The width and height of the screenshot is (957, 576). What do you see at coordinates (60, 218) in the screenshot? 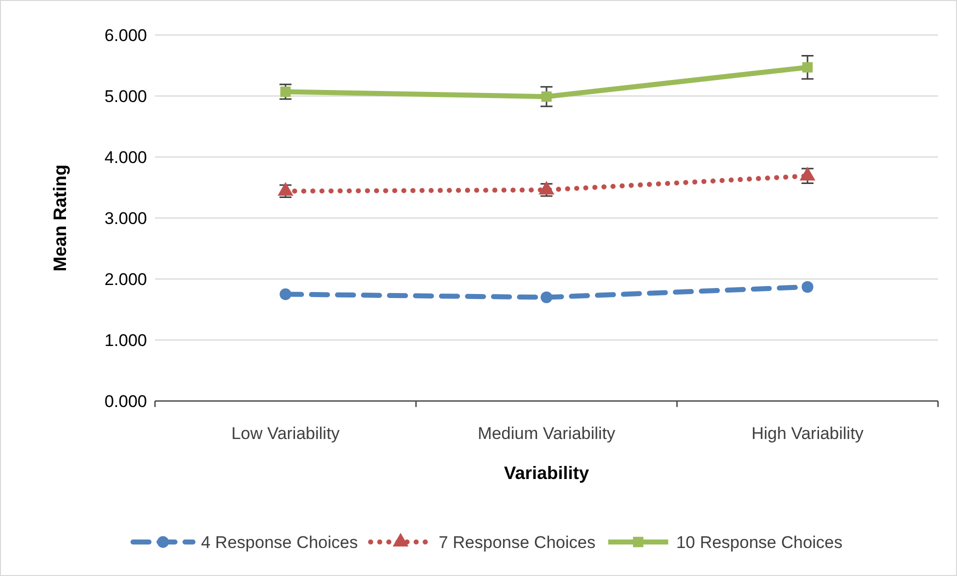
I see `y-axis-title: Mean Rating` at bounding box center [60, 218].